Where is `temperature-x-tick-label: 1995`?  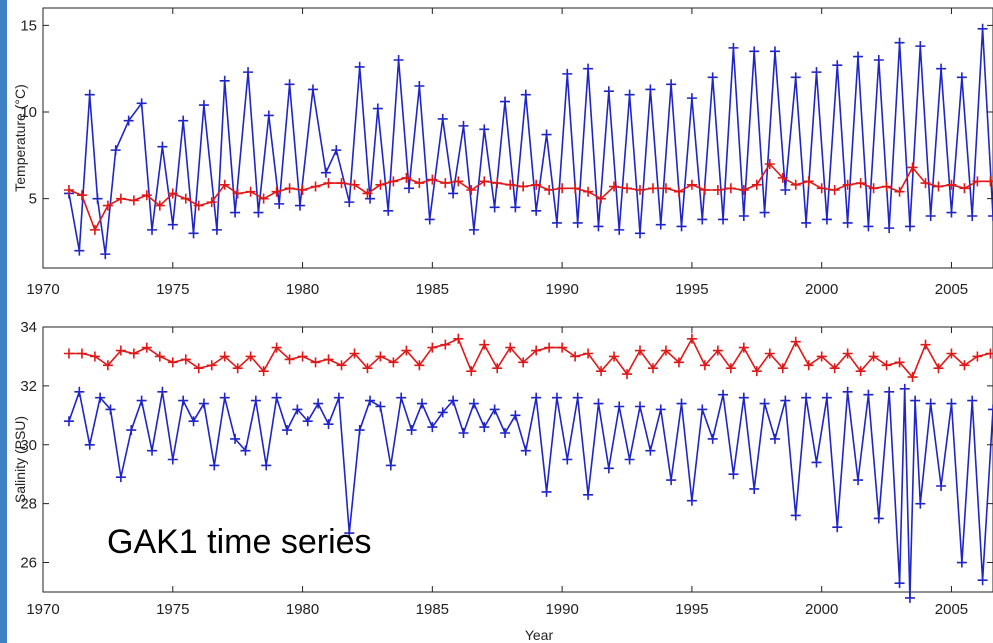
temperature-x-tick-label: 1995 is located at coordinates (691, 289).